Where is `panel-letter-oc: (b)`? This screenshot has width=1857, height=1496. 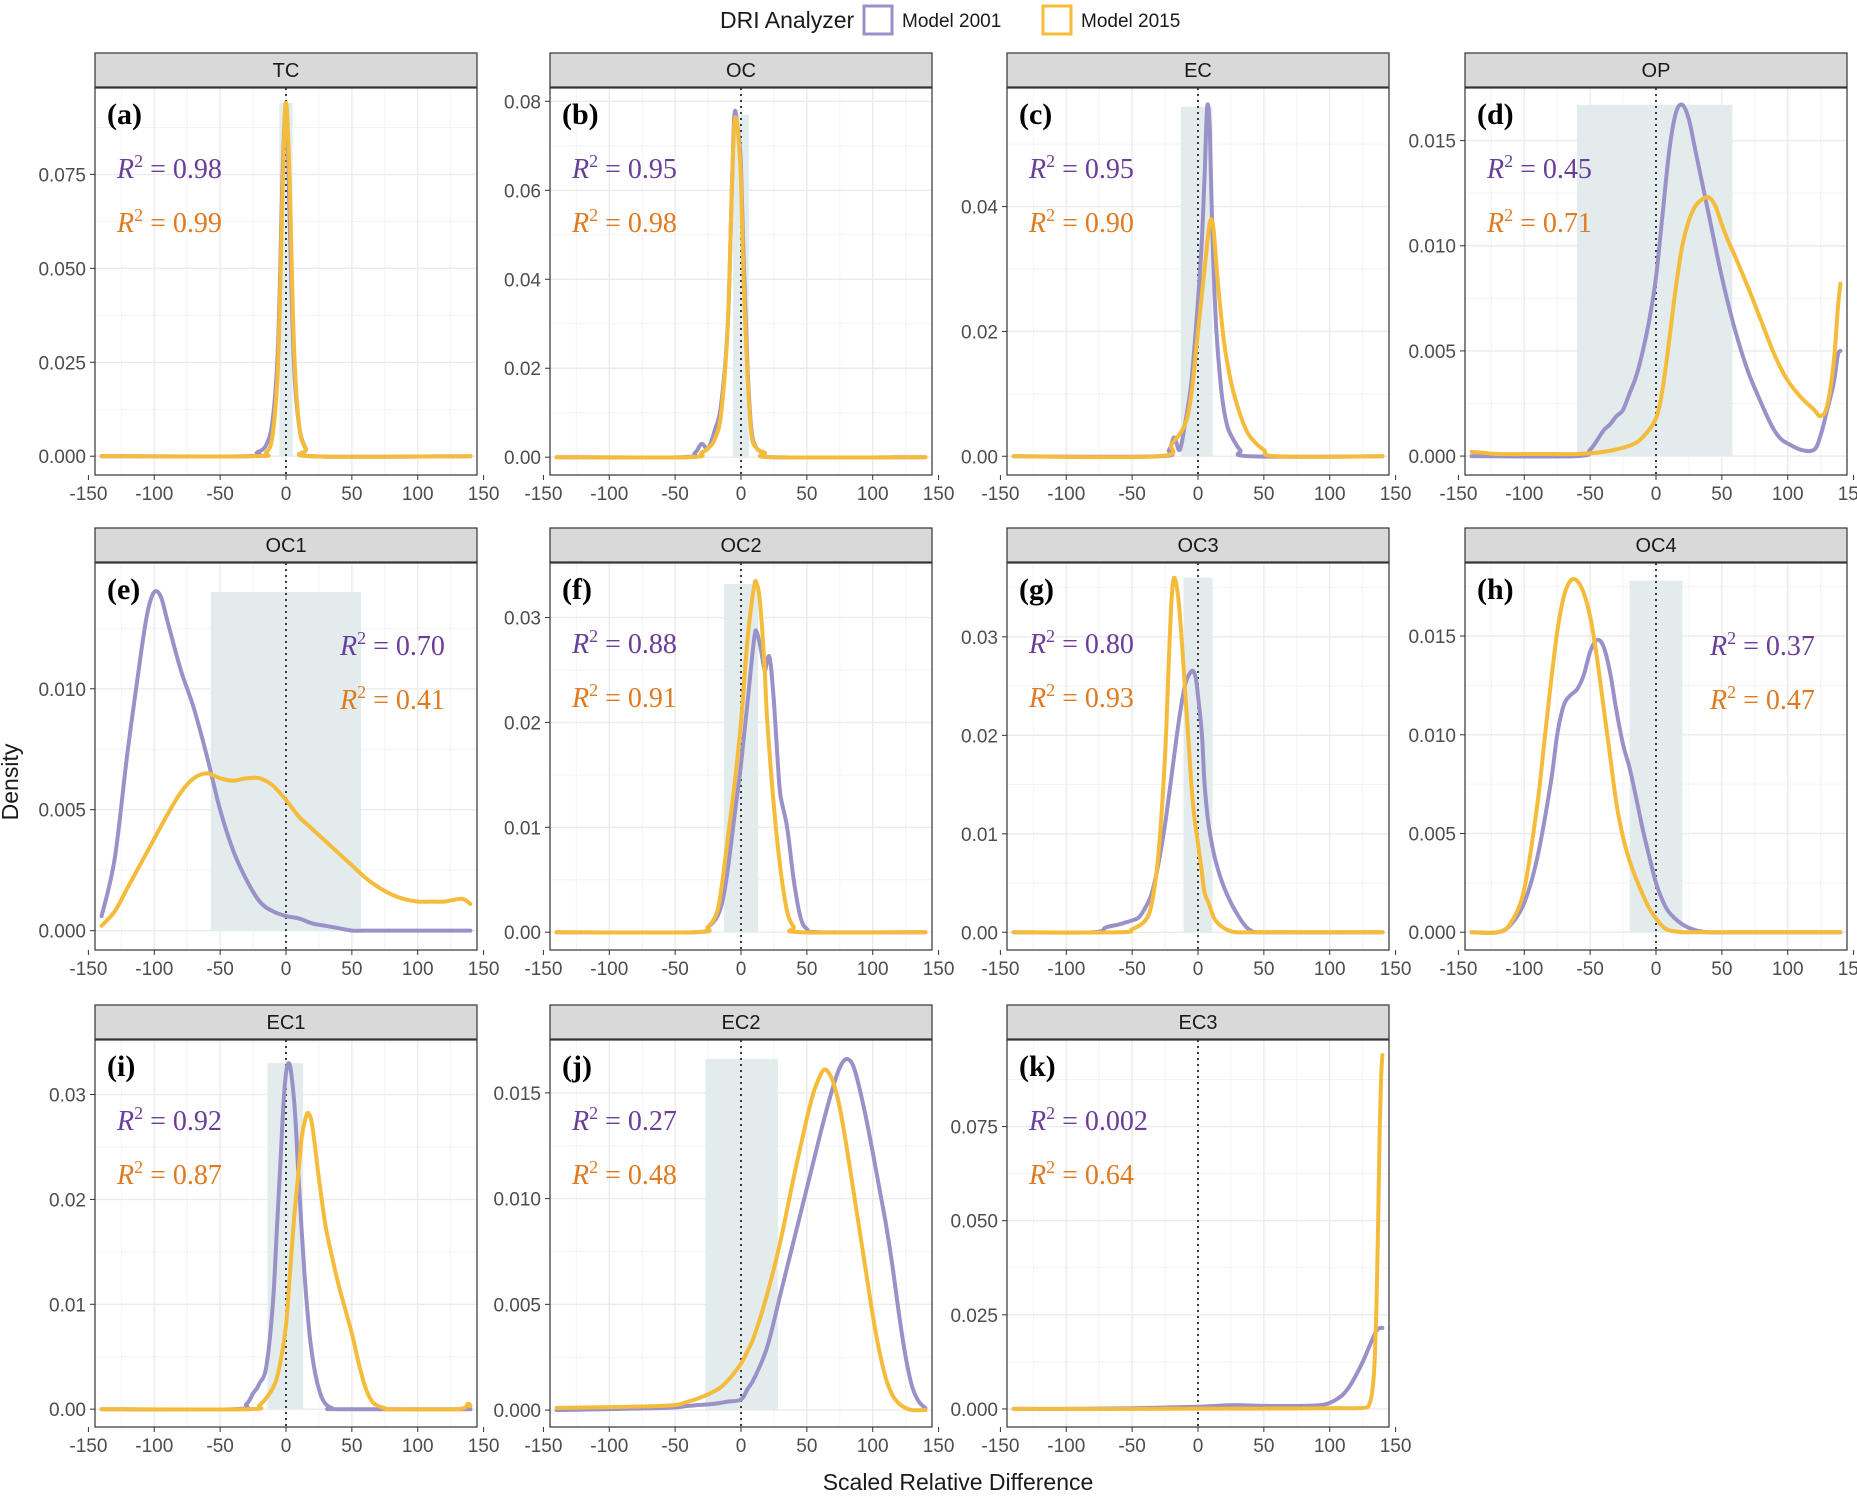
panel-letter-oc: (b) is located at coordinates (580, 114).